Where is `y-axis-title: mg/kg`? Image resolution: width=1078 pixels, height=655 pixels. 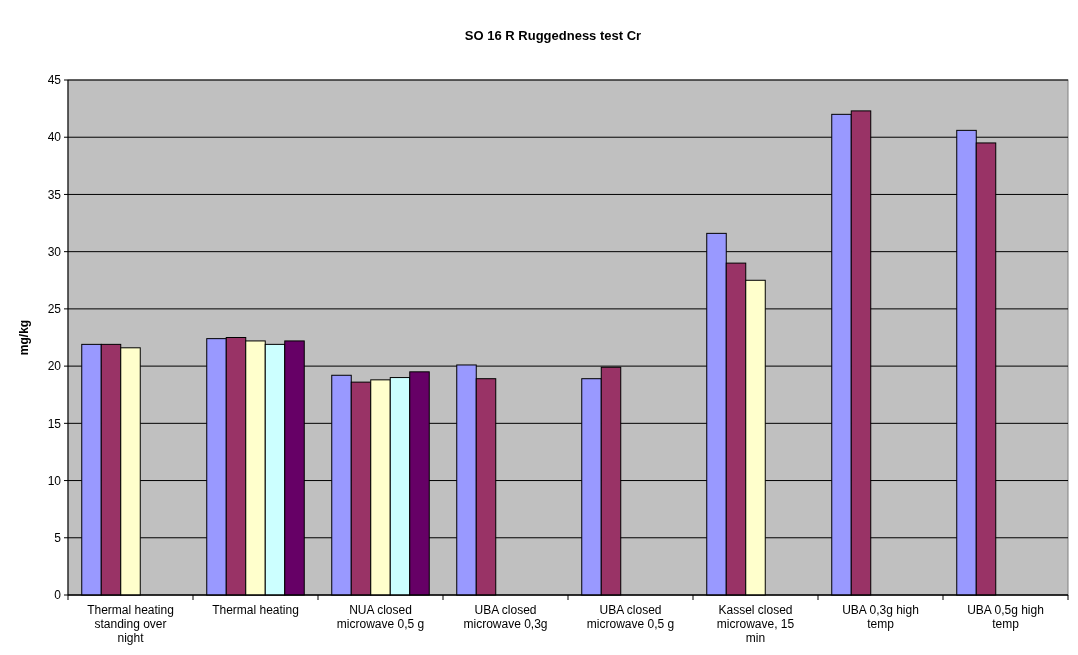
y-axis-title: mg/kg is located at coordinates (24, 337).